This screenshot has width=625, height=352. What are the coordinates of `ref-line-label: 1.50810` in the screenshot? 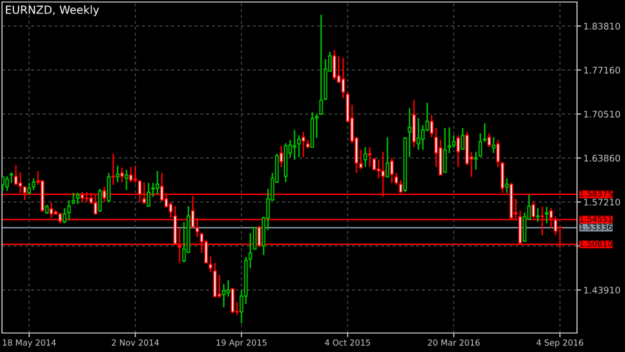 It's located at (596, 243).